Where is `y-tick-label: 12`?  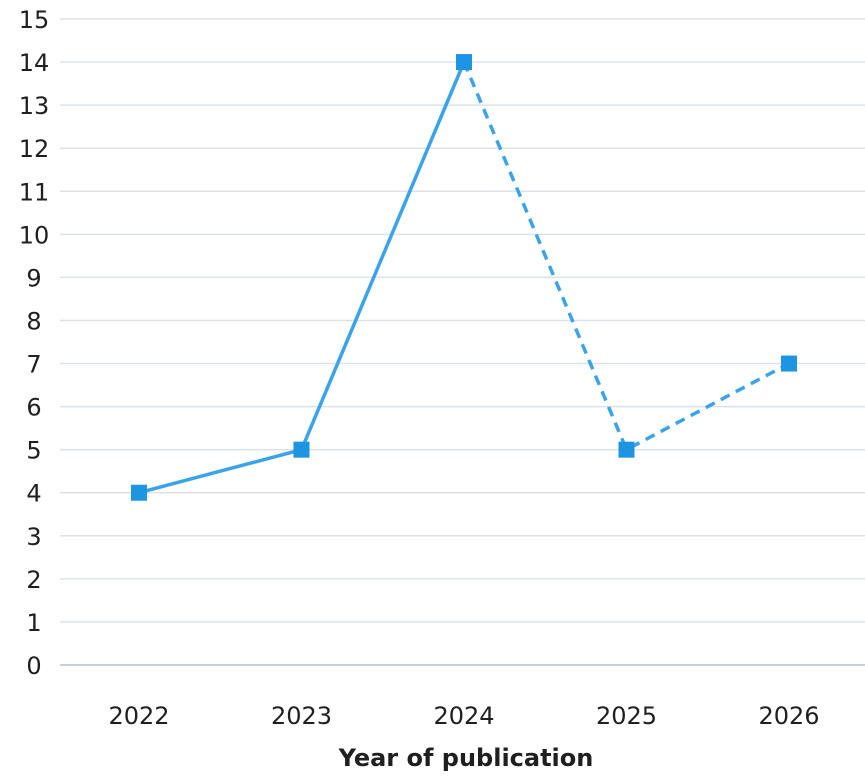 y-tick-label: 12 is located at coordinates (34, 149).